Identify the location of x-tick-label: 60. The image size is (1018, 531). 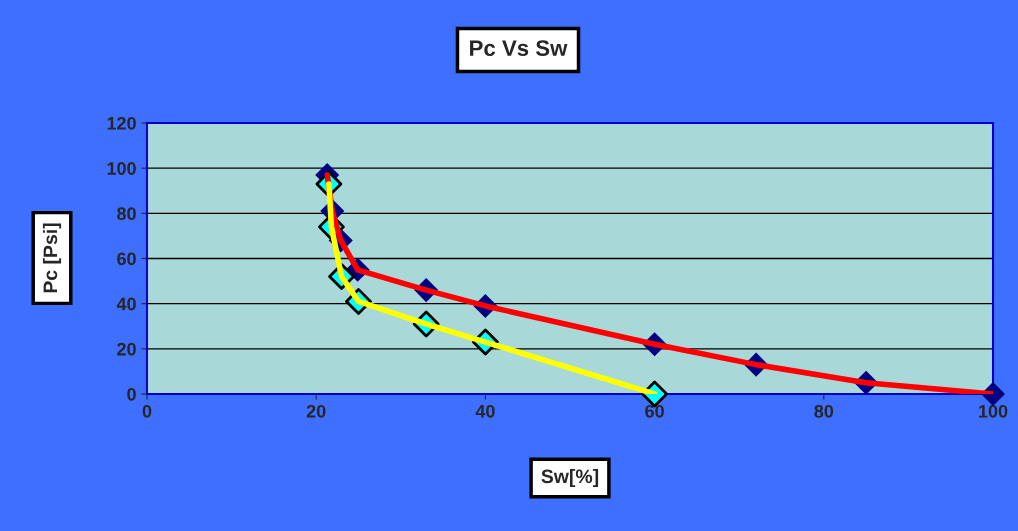
(654, 411).